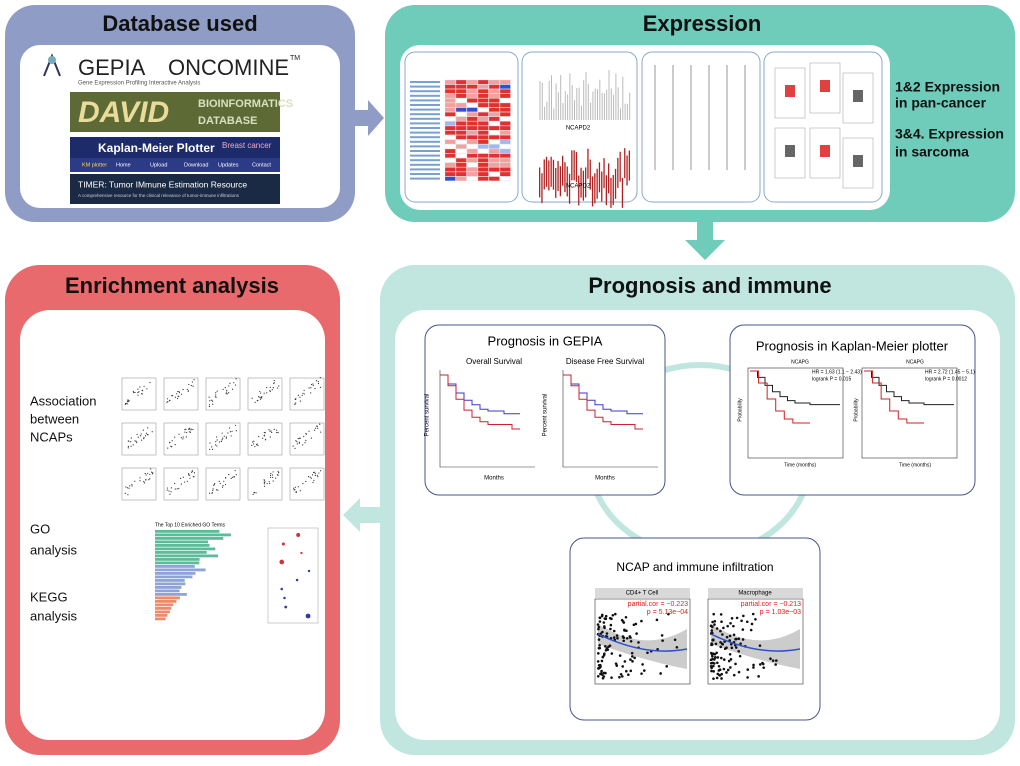 This screenshot has height=766, width=1020. What do you see at coordinates (800, 362) in the screenshot?
I see `plot-title: NCAPG` at bounding box center [800, 362].